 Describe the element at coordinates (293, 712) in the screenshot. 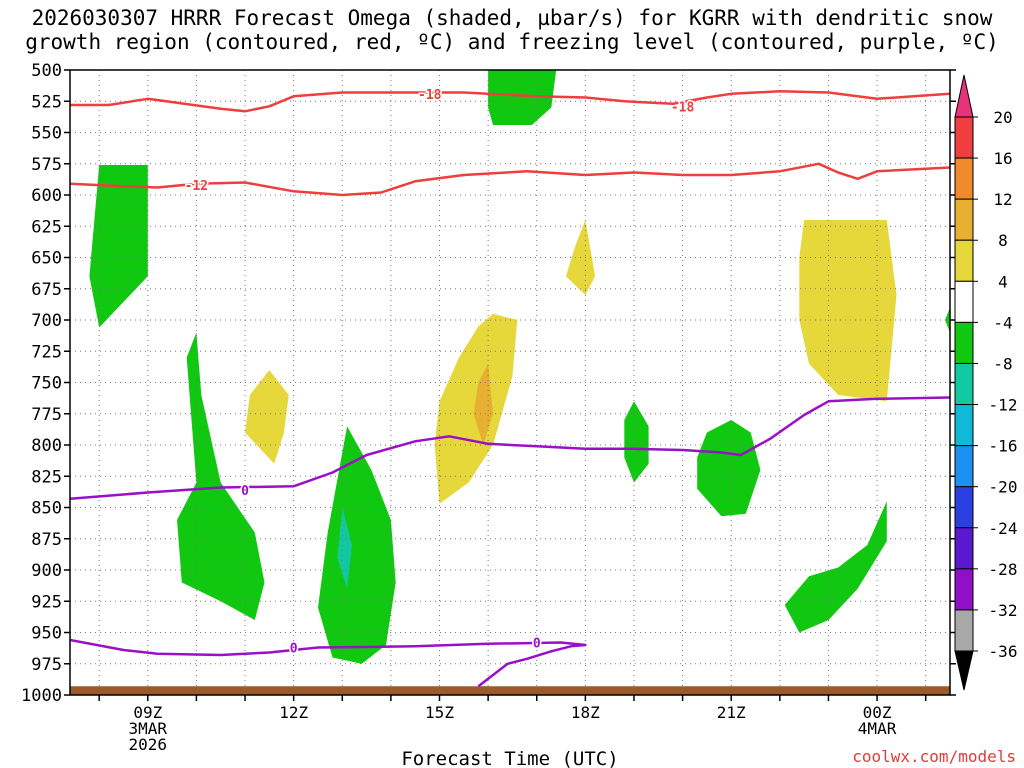

I see `x-tick-label: 12Z` at that location.